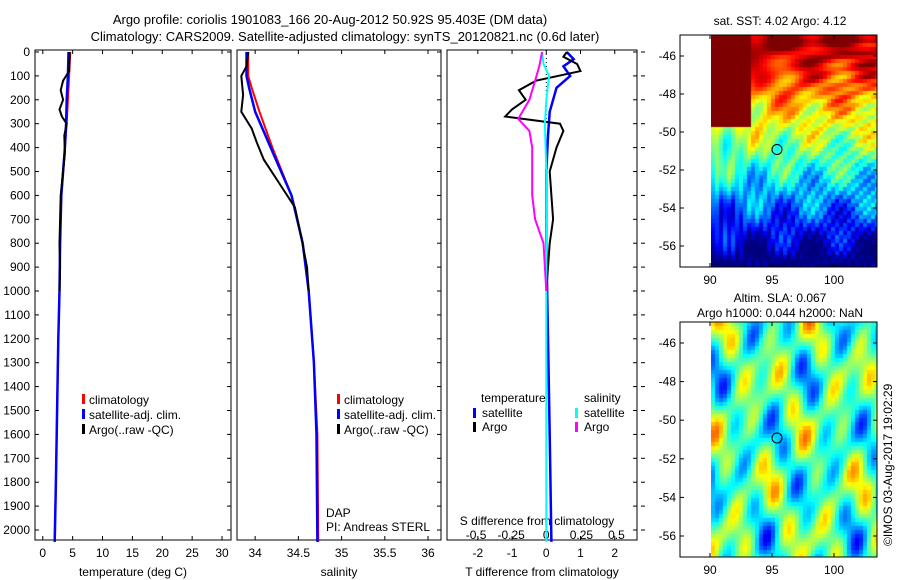 The image size is (900, 580). I want to click on x-tick-label: 30, so click(222, 553).